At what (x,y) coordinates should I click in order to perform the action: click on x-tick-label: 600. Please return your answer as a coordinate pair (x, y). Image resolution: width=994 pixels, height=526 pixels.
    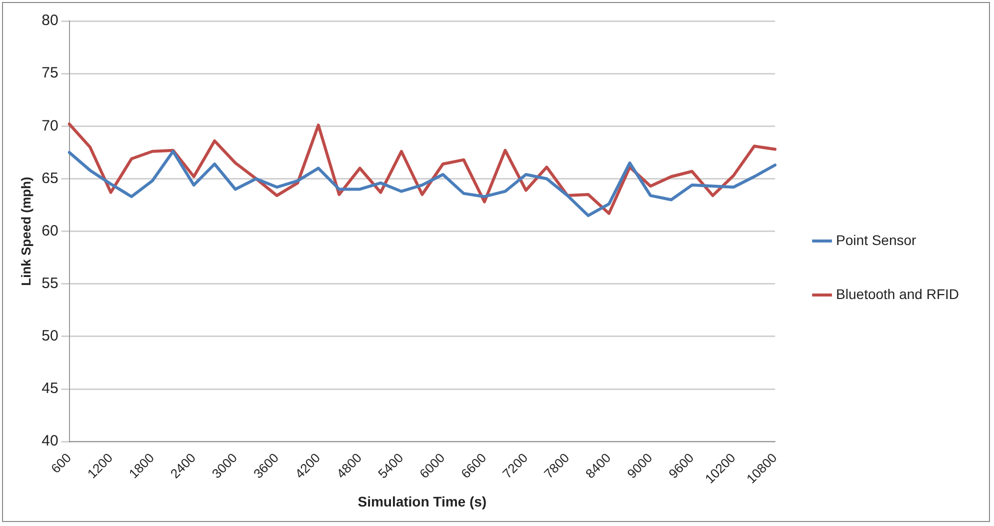
    Looking at the image, I should click on (61, 463).